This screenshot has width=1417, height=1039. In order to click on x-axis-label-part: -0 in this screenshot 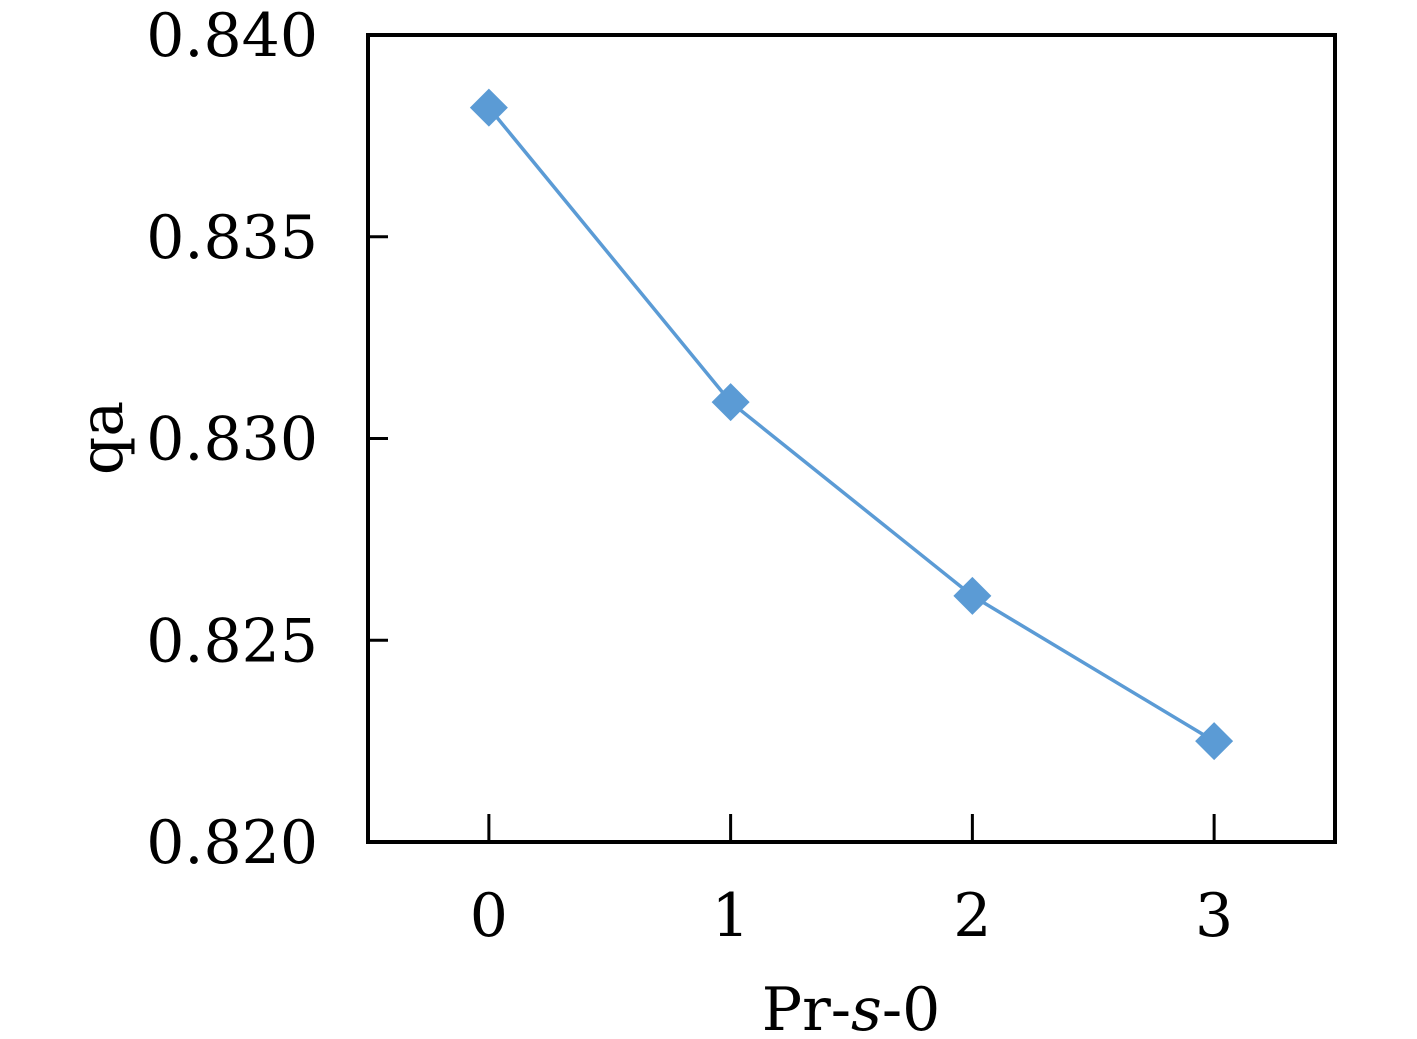, I will do `click(911, 1007)`.